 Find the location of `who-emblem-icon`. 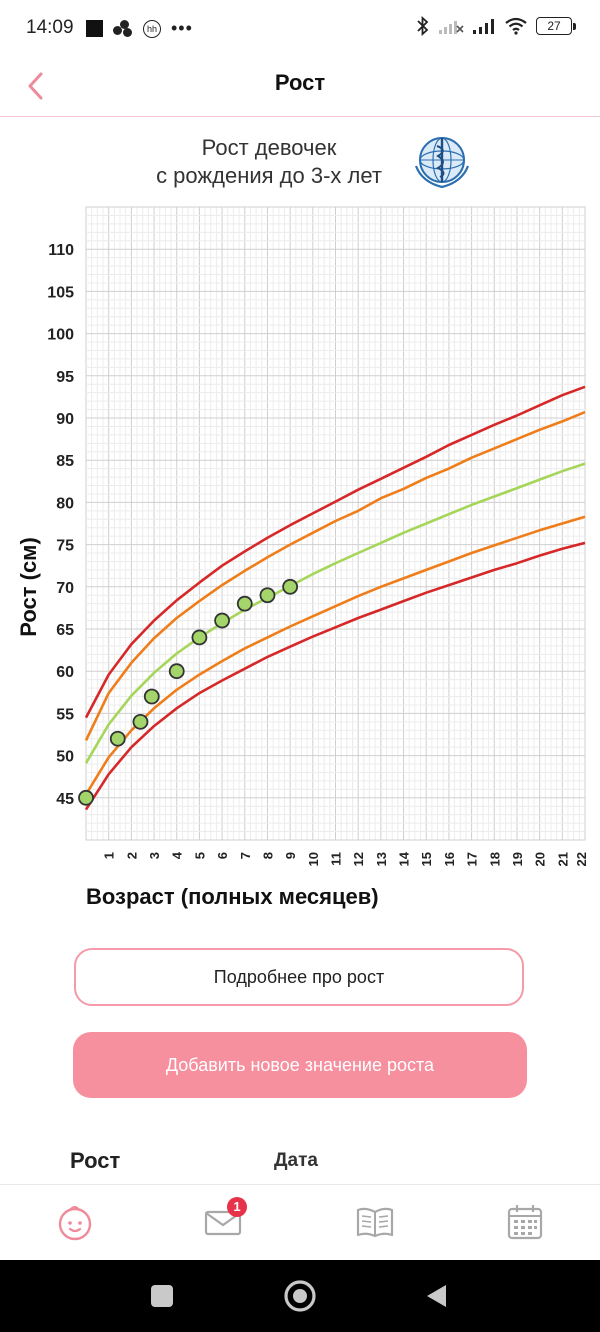

who-emblem-icon is located at coordinates (442, 163).